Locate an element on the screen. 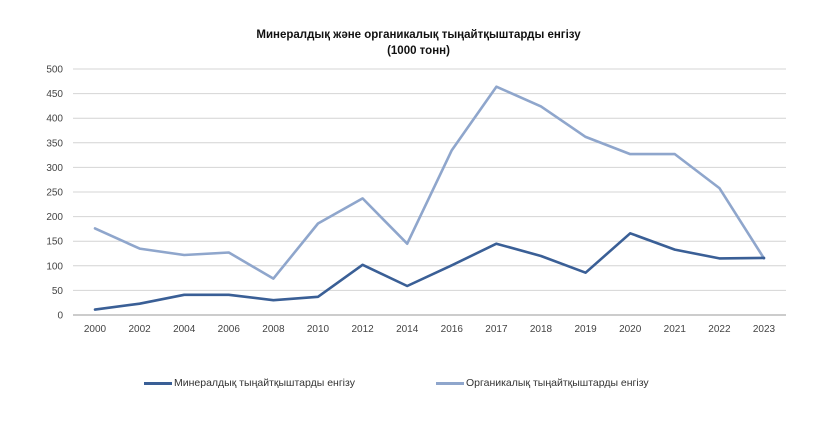 The width and height of the screenshot is (837, 428). x-tick-label: 2016 is located at coordinates (452, 329).